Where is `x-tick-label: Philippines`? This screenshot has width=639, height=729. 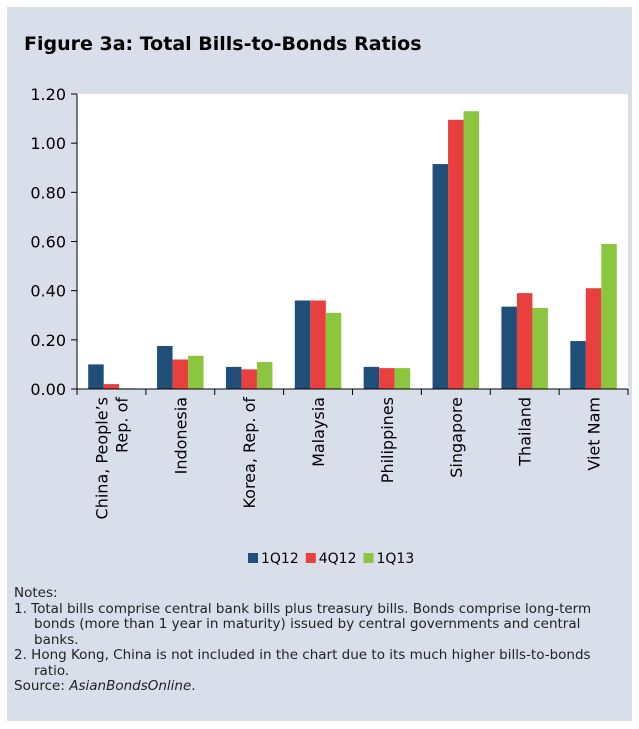 x-tick-label: Philippines is located at coordinates (387, 440).